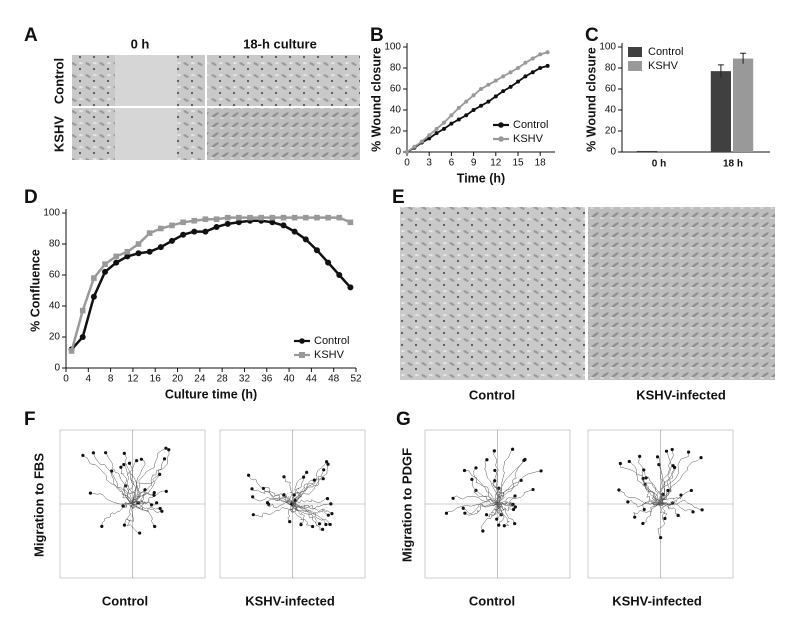 The width and height of the screenshot is (800, 633). I want to click on x-tick-label: 48, so click(334, 379).